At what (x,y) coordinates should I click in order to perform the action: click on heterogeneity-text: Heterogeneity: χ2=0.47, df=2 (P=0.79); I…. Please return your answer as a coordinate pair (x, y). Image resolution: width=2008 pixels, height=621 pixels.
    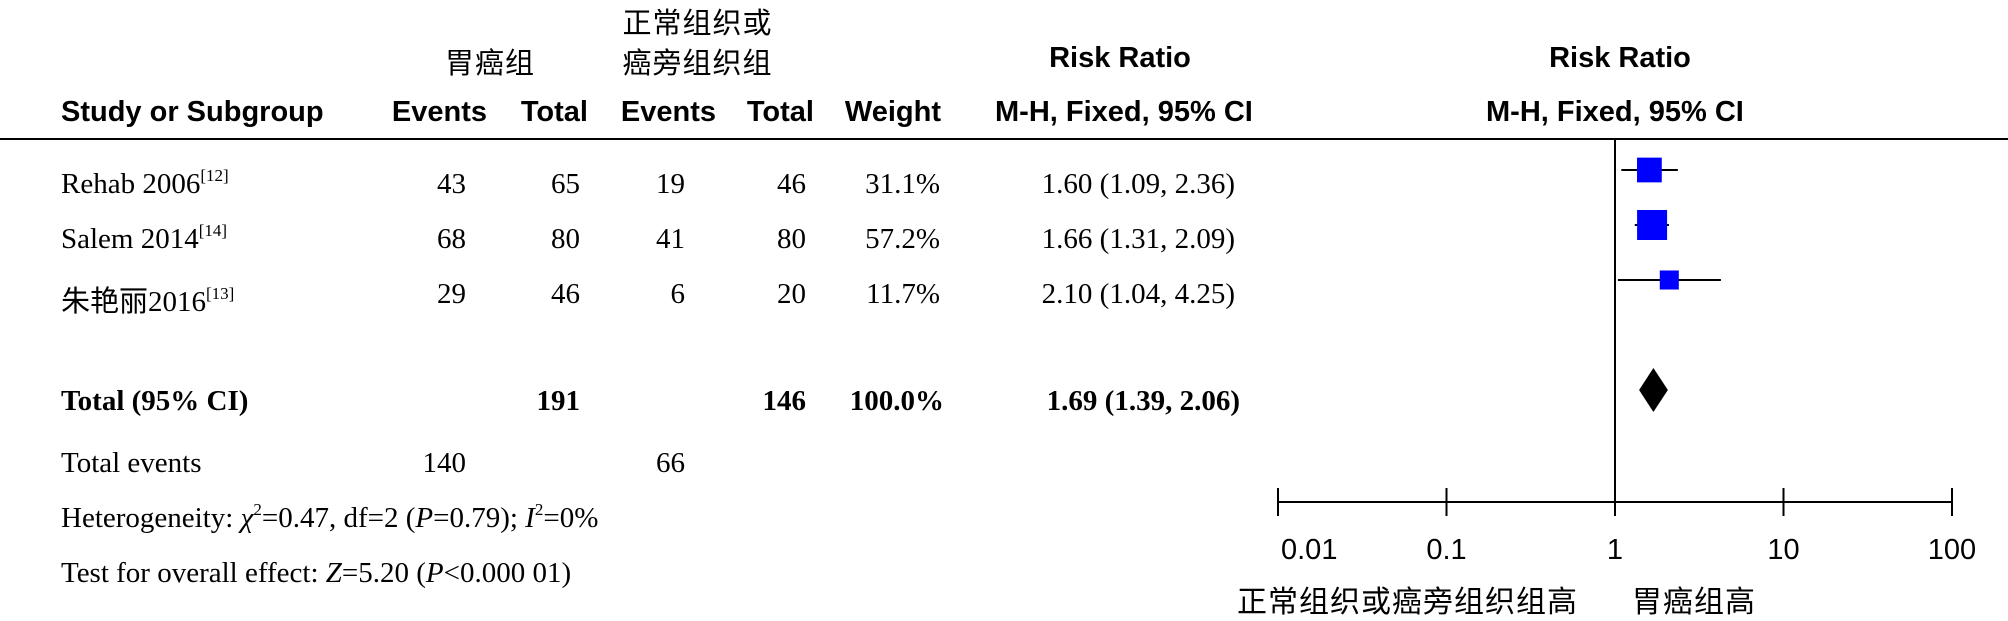
    Looking at the image, I should click on (330, 517).